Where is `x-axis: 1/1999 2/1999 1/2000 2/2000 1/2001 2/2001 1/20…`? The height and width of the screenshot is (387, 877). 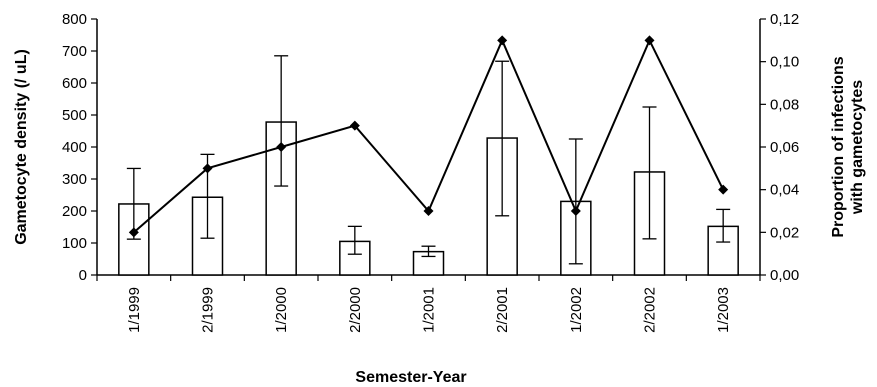
x-axis: 1/1999 2/1999 1/2000 2/2000 1/2001 2/2001 1/20… is located at coordinates (428, 303).